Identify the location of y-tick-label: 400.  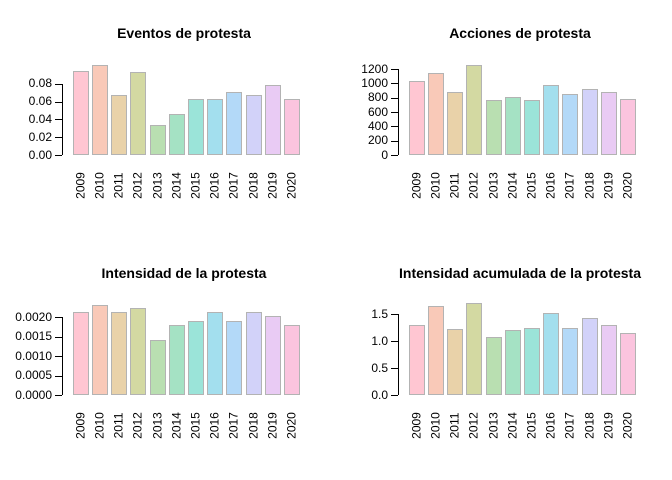
(377, 125).